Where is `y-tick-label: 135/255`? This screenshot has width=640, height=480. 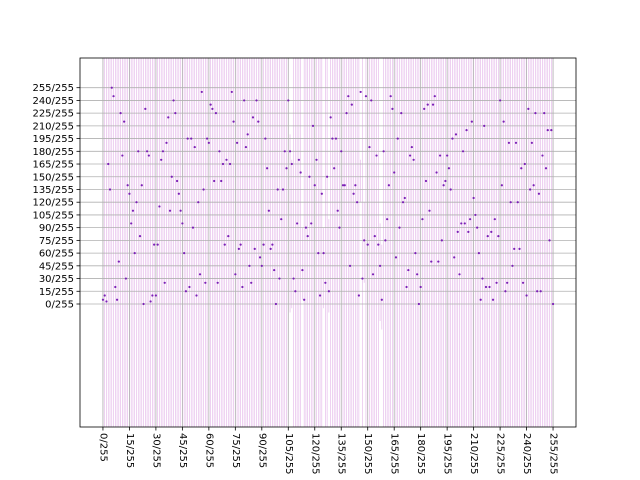 y-tick-label: 135/255 is located at coordinates (53, 190).